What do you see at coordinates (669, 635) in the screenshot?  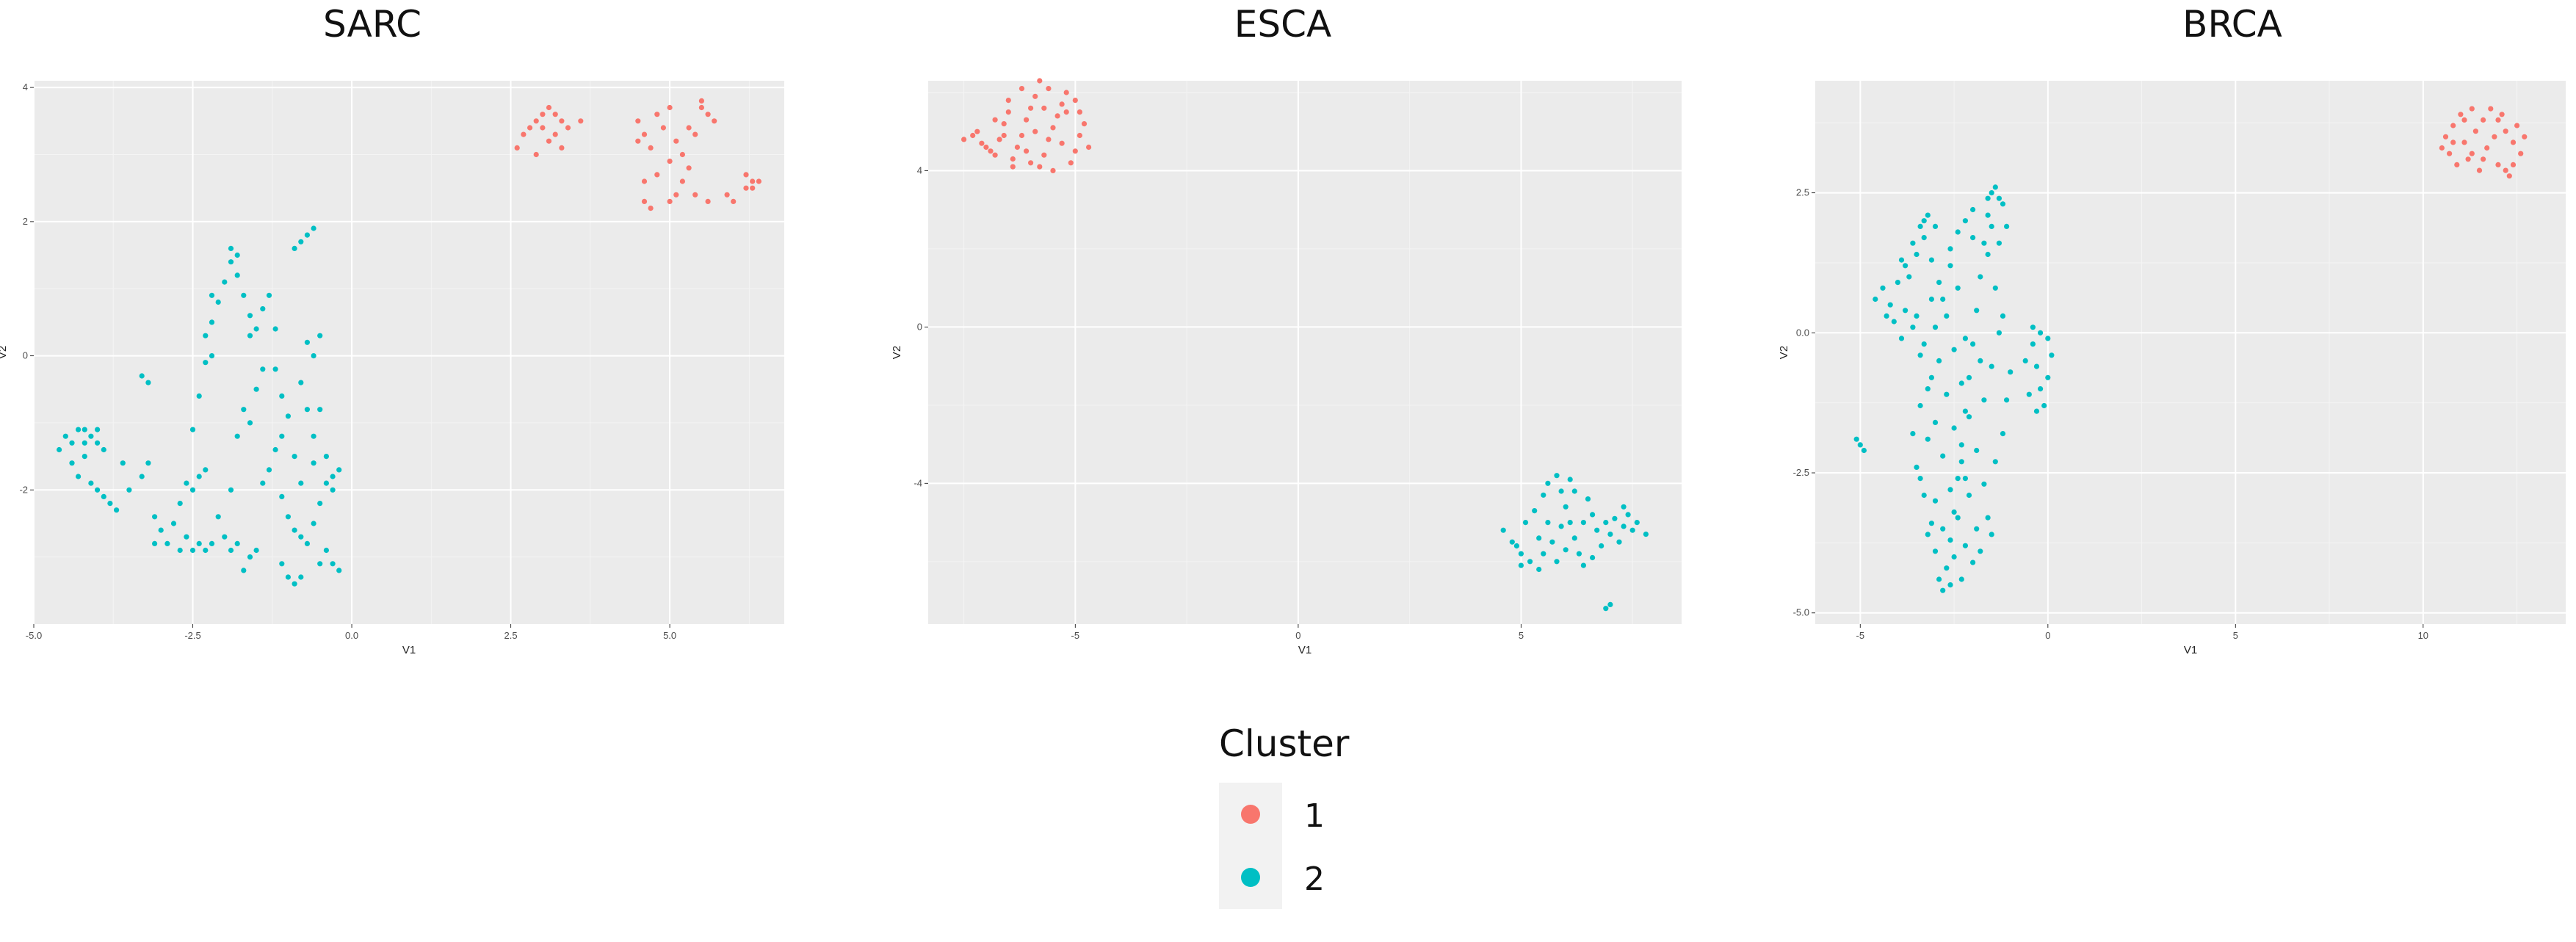 I see `x-tick-label: 5.0` at bounding box center [669, 635].